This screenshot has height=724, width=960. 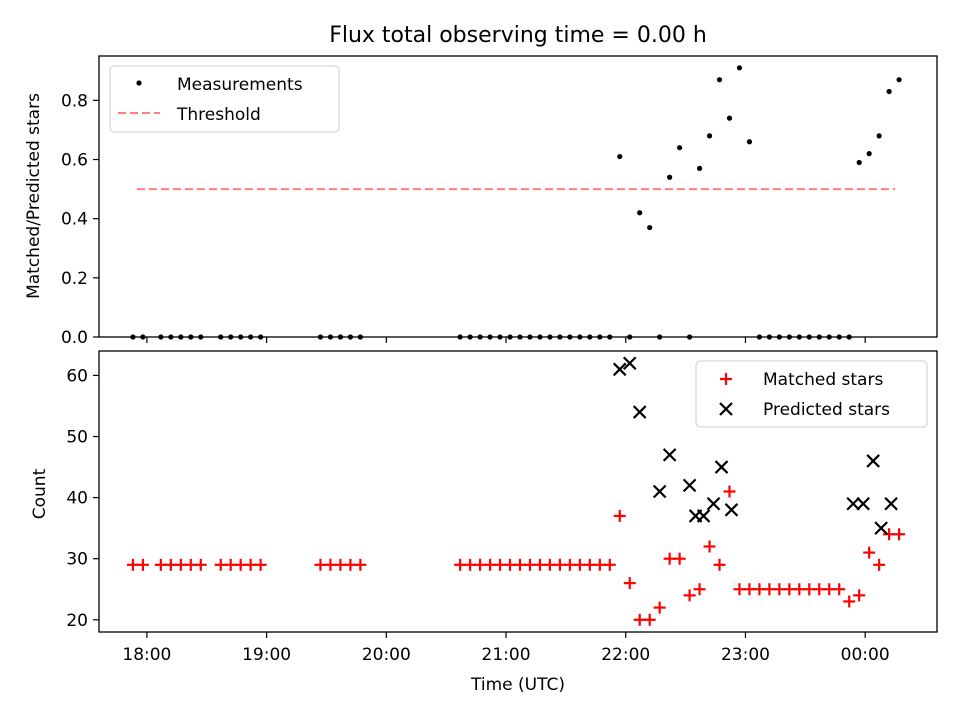 I want to click on top-y-tick-label-1: 0.2, so click(x=74, y=279).